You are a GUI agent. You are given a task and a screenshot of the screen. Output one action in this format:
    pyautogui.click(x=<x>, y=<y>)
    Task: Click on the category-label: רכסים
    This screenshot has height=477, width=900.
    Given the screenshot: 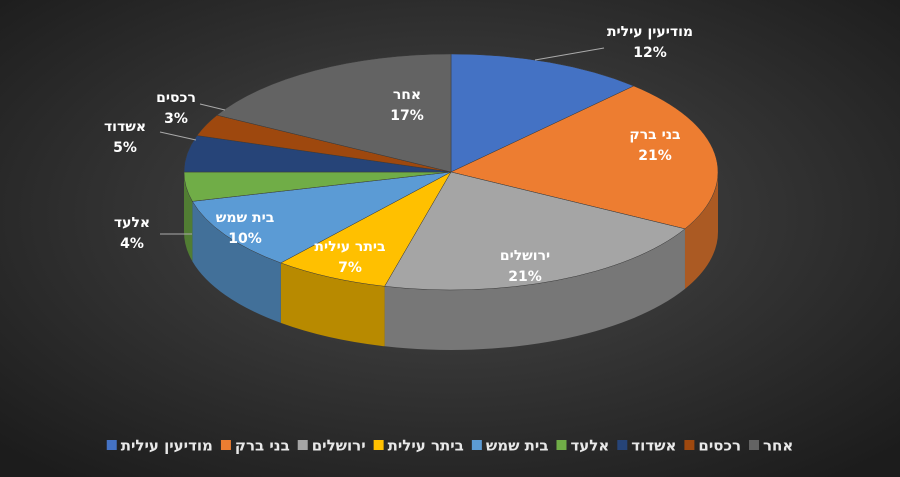 What is the action you would take?
    pyautogui.click(x=176, y=98)
    